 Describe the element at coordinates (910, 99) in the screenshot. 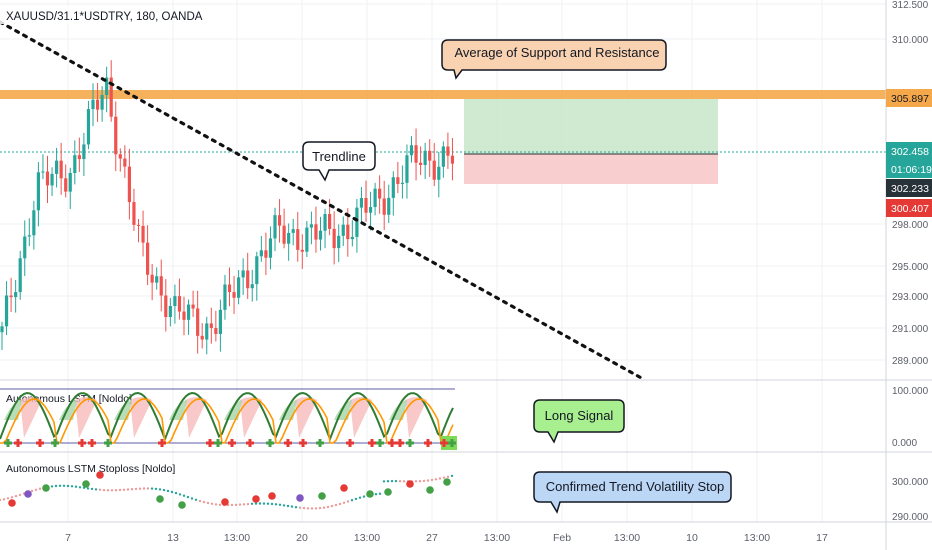

I see `resistance-price-value: 305.897` at that location.